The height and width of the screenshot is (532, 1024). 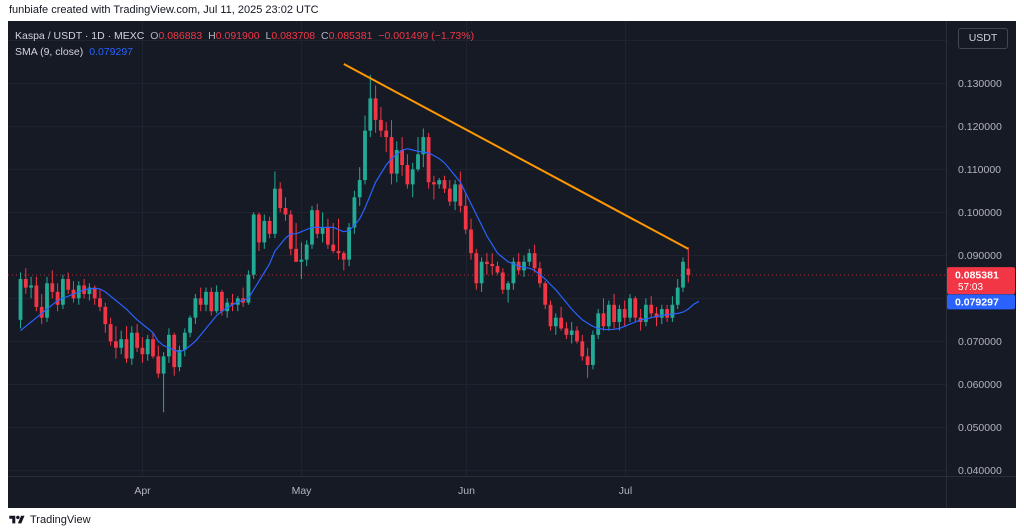 What do you see at coordinates (80, 36) in the screenshot?
I see `symbol-title: Kaspa / USDT · 1D · MEXC` at bounding box center [80, 36].